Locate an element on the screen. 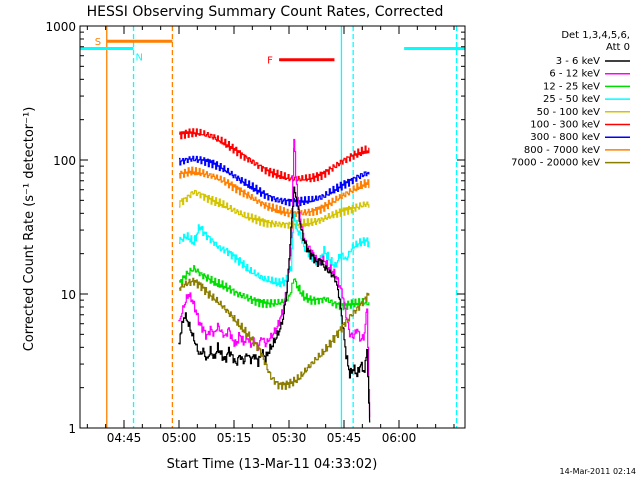 This screenshot has height=480, width=640. x-tick-label: 05:15 is located at coordinates (234, 438).